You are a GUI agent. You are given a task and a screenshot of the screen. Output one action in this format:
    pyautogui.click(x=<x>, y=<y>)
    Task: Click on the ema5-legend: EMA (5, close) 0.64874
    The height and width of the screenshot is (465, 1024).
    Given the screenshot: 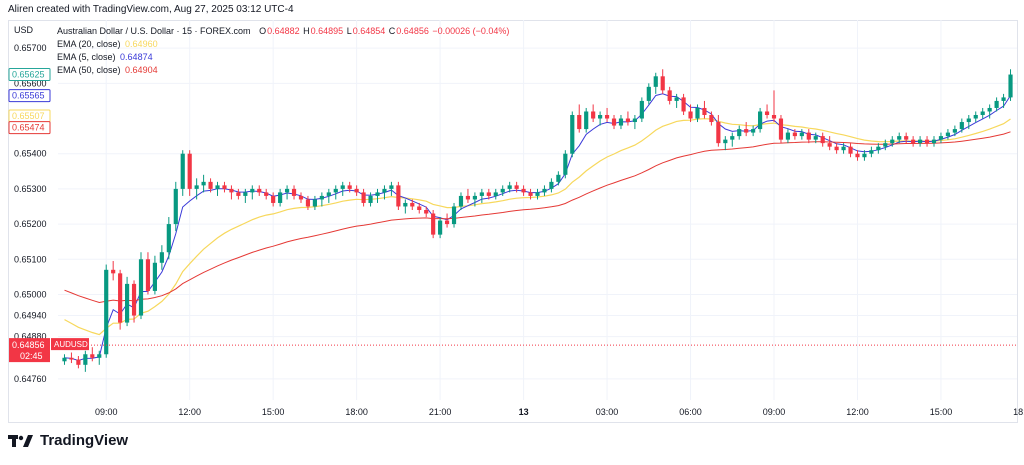 What is the action you would take?
    pyautogui.click(x=105, y=57)
    